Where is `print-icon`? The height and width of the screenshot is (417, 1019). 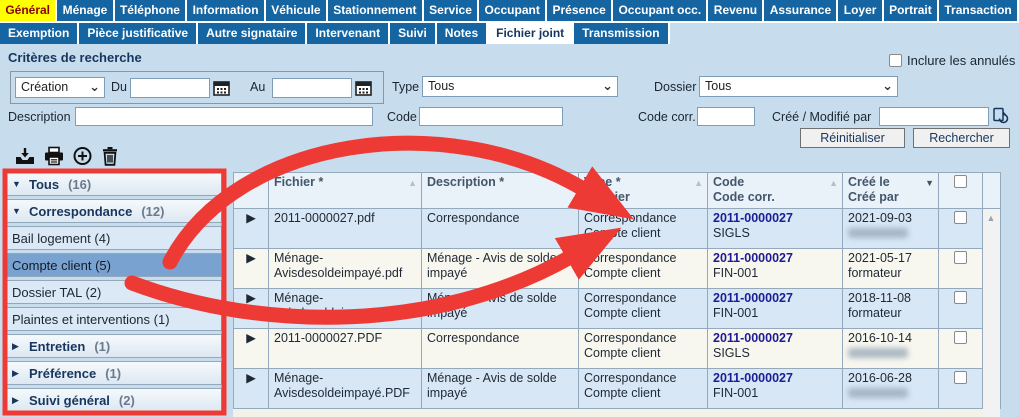 print-icon is located at coordinates (54, 156).